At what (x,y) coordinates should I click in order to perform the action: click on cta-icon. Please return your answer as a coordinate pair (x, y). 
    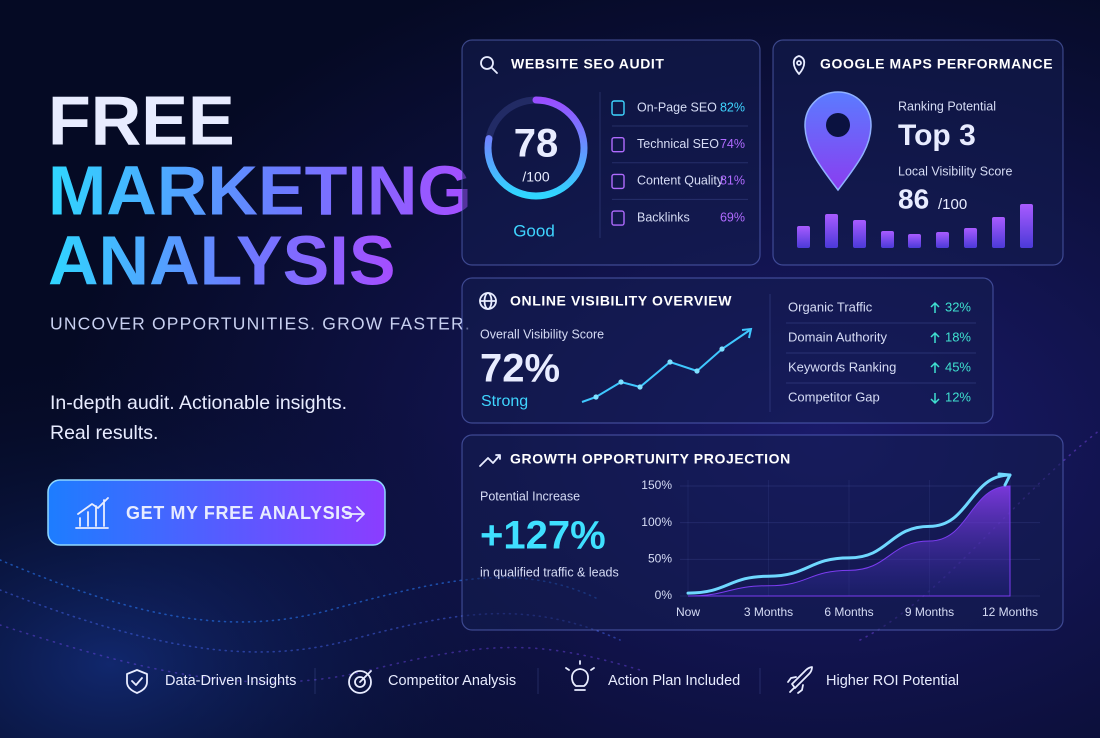
    Looking at the image, I should click on (92, 513).